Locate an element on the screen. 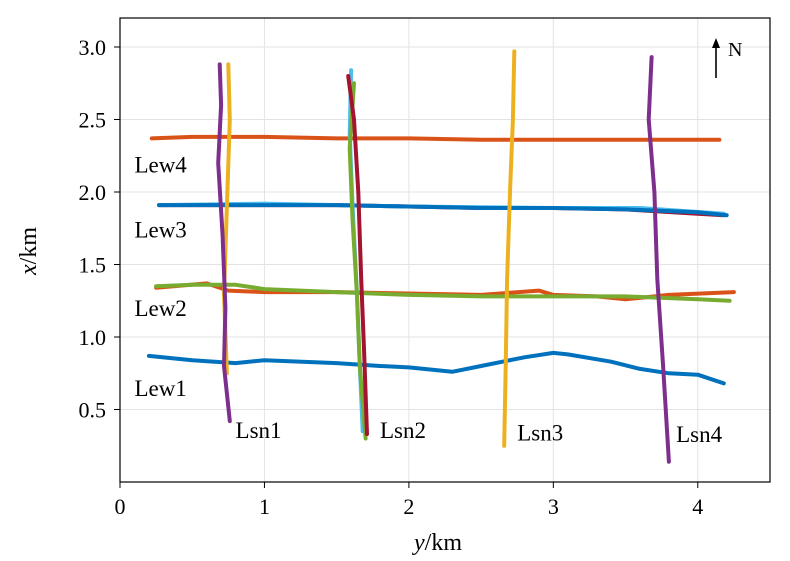 This screenshot has height=561, width=790. y-tick-label: 0.5 is located at coordinates (93, 410).